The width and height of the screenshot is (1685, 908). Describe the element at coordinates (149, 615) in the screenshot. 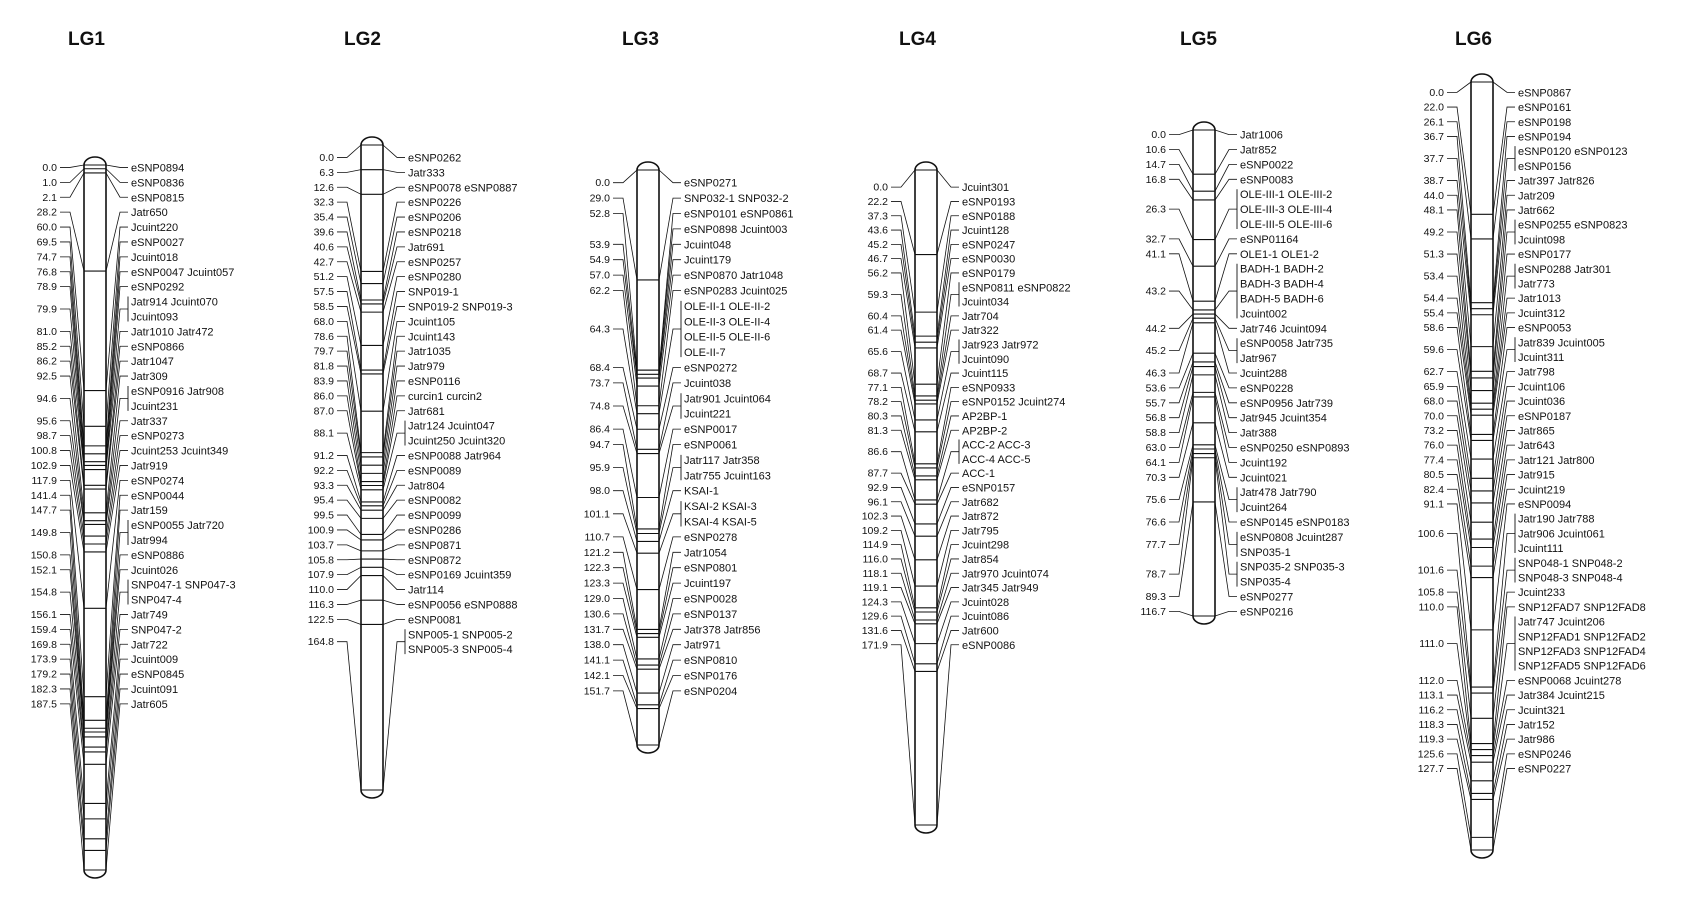

I see `marker-label: Jatr749` at that location.